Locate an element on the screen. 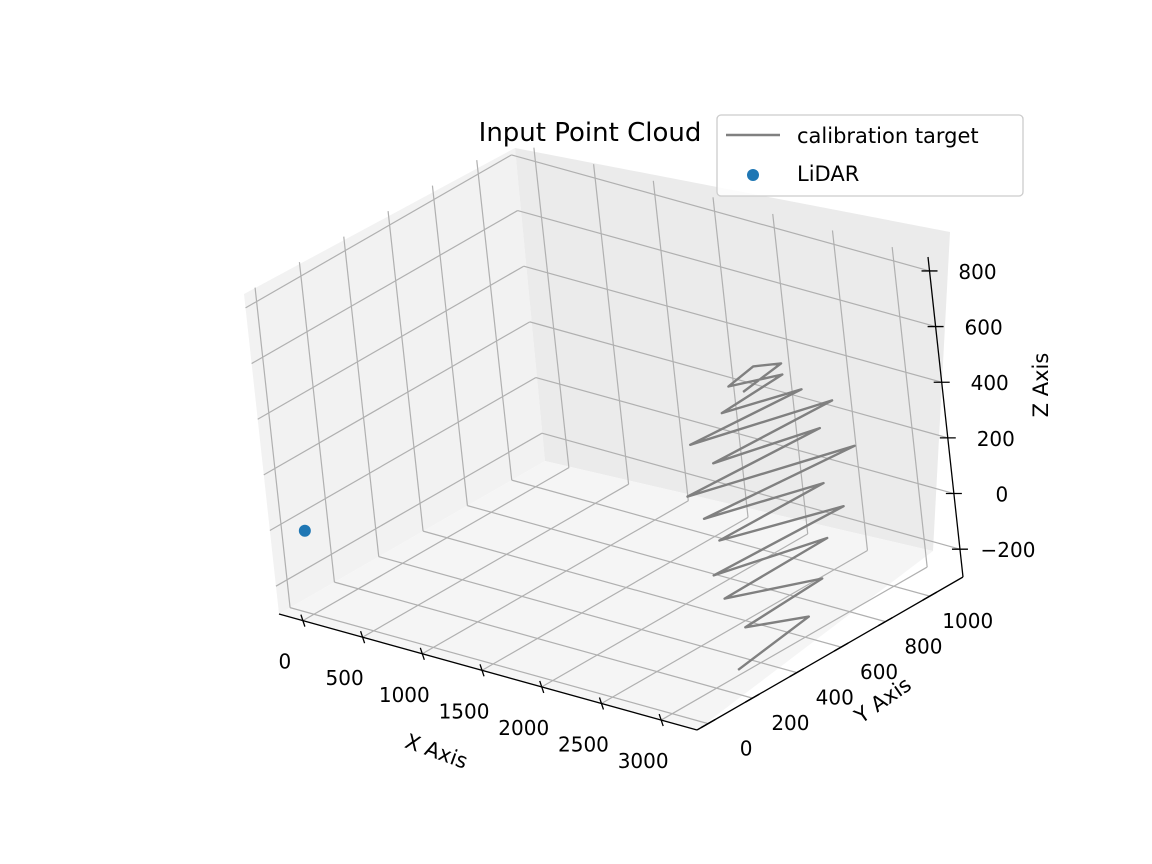 This screenshot has width=1152, height=864. z-axis-line is located at coordinates (945, 417).